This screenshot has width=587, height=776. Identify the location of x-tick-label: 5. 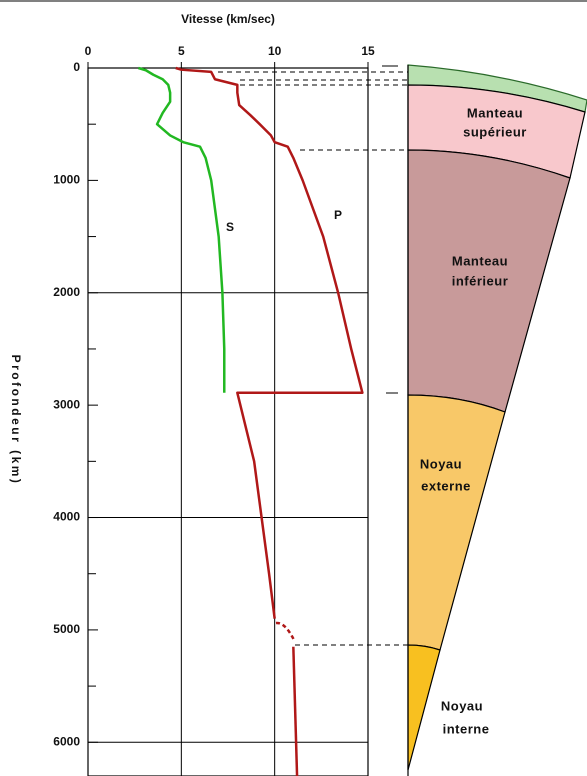
(181, 51).